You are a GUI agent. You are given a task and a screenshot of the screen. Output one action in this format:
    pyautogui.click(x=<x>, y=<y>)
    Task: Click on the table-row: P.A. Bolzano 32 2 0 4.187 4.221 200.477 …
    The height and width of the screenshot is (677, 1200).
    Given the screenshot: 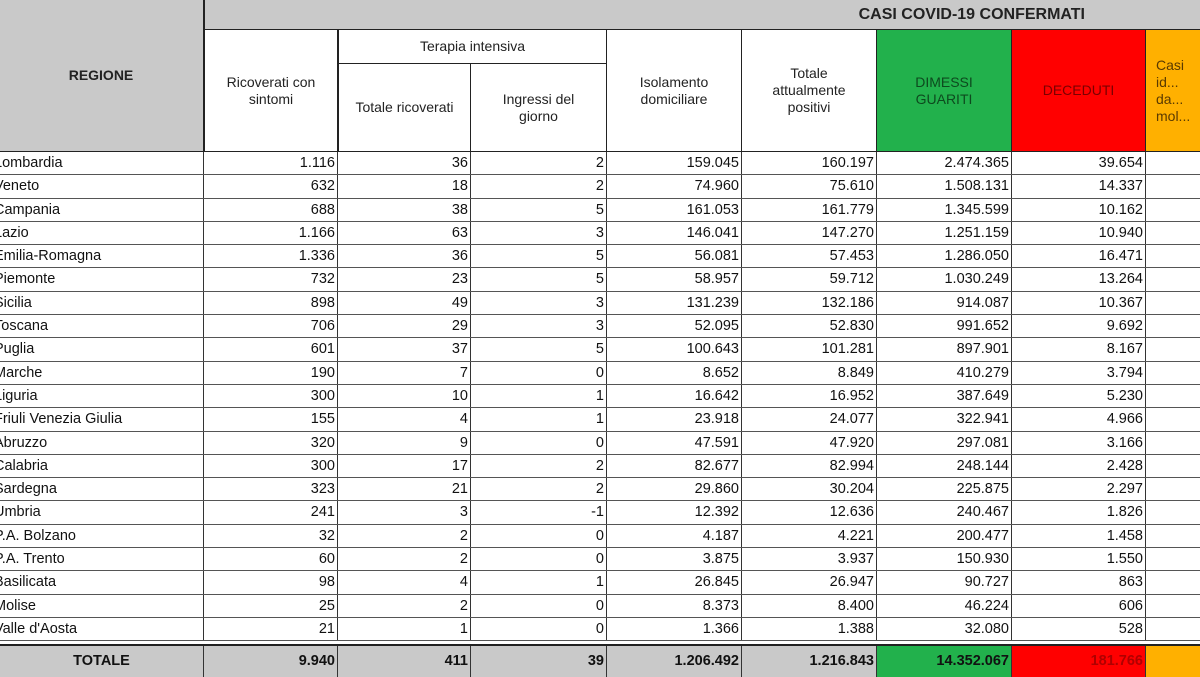 What is the action you would take?
    pyautogui.click(x=600, y=536)
    